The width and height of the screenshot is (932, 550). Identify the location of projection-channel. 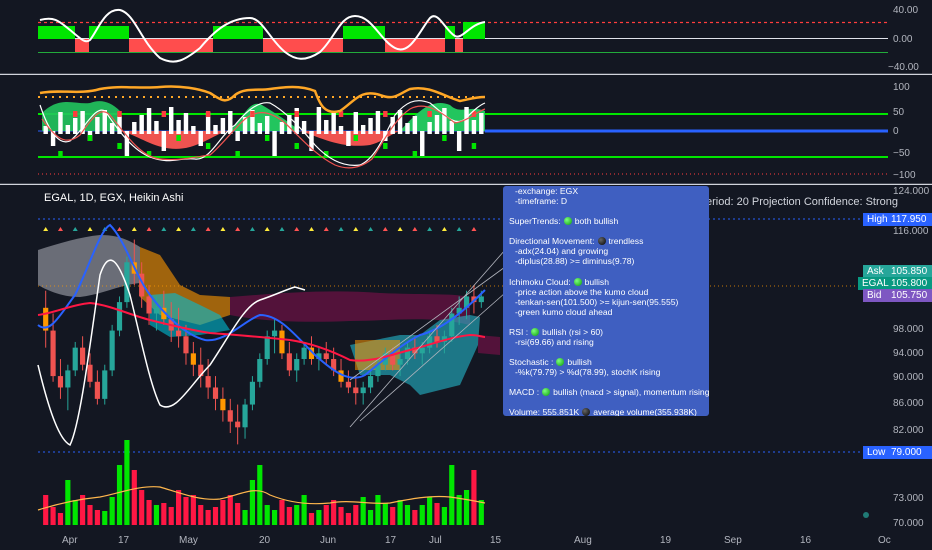
(427, 338).